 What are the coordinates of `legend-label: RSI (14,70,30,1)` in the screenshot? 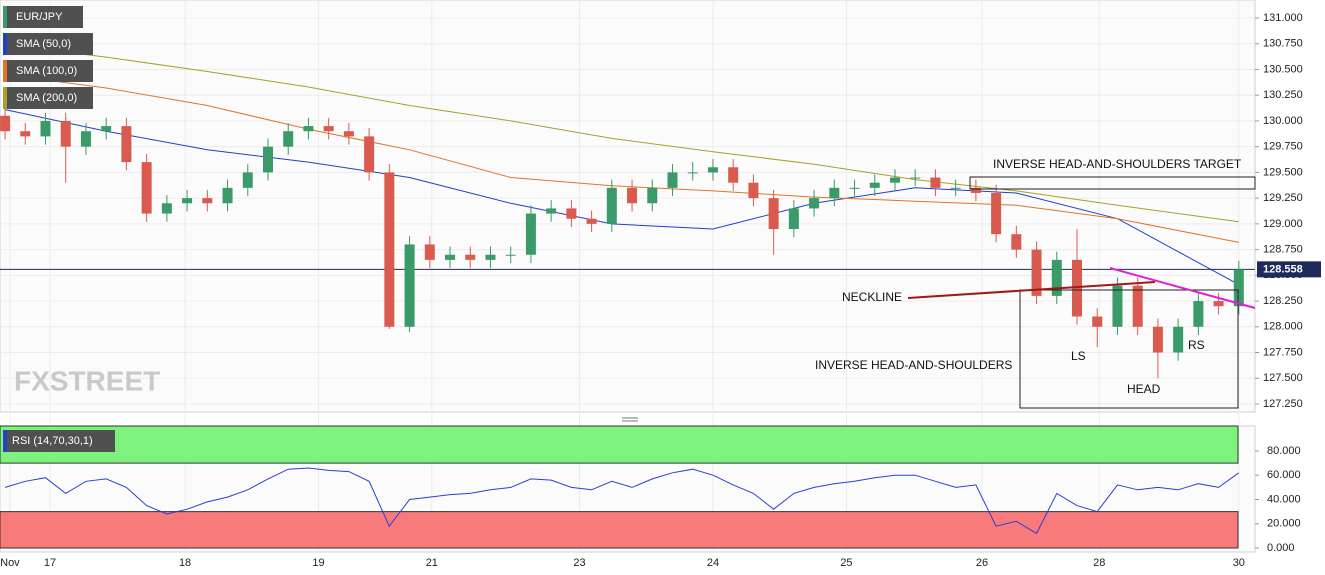 It's located at (52, 441).